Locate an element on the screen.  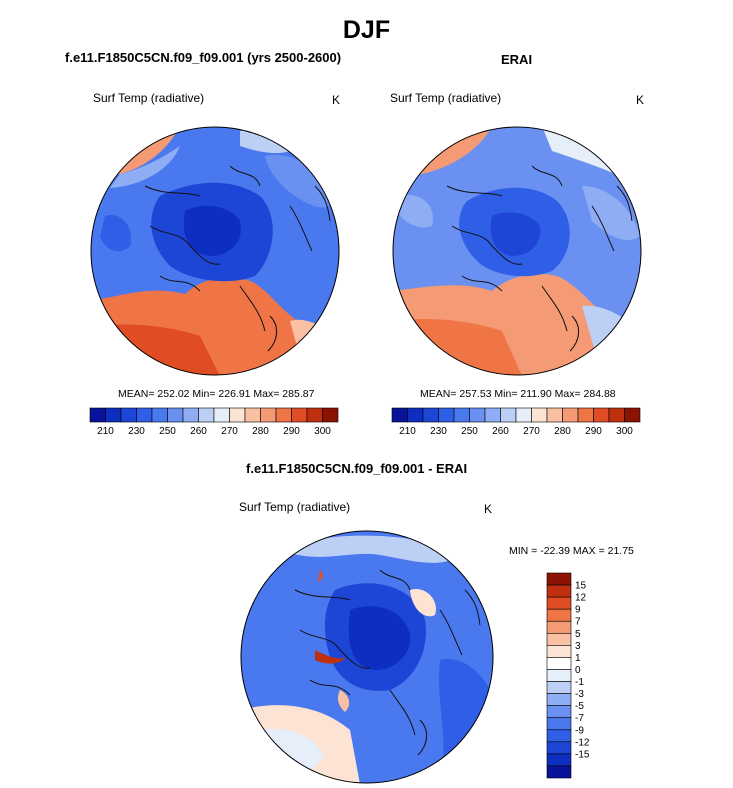
panel-erai-map is located at coordinates (517, 251).